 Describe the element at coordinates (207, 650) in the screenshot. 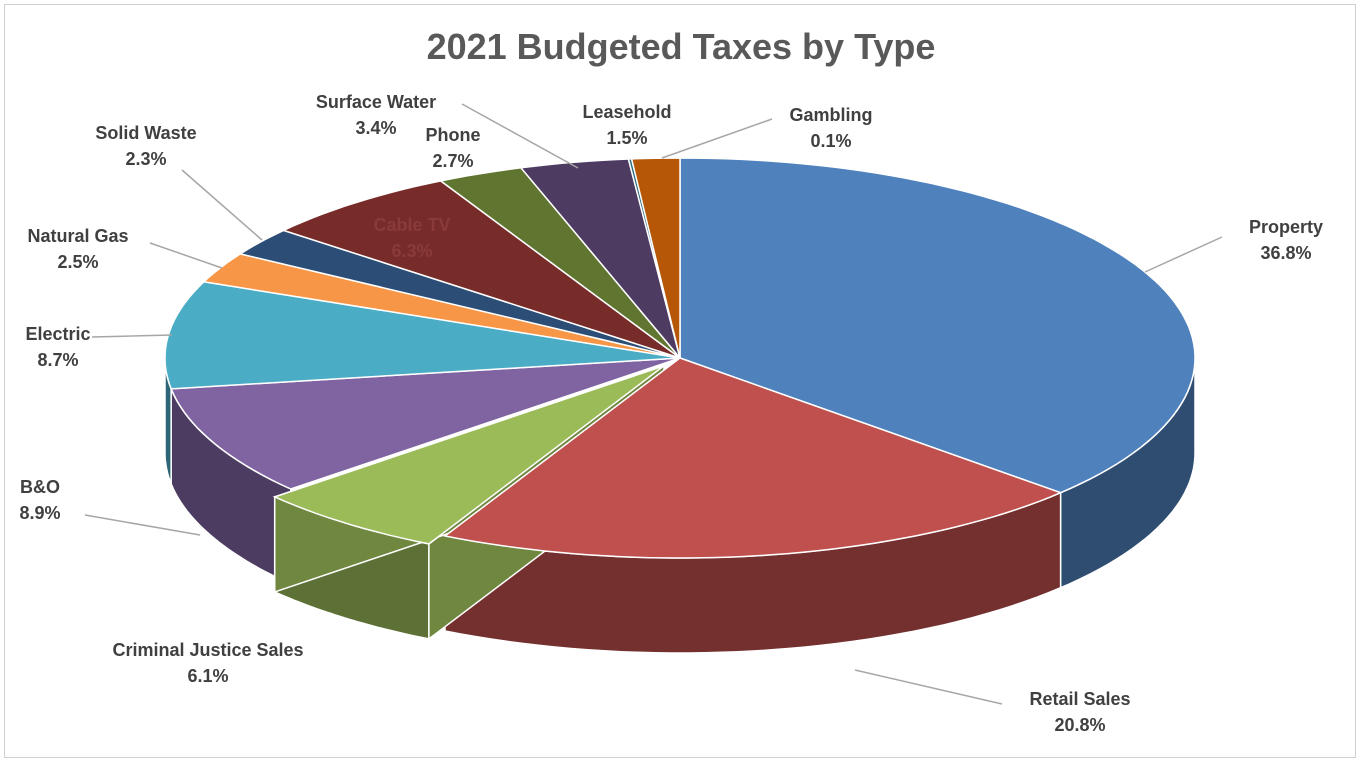

I see `slice-label-criminal-justice-sales: Criminal Justice Sales` at that location.